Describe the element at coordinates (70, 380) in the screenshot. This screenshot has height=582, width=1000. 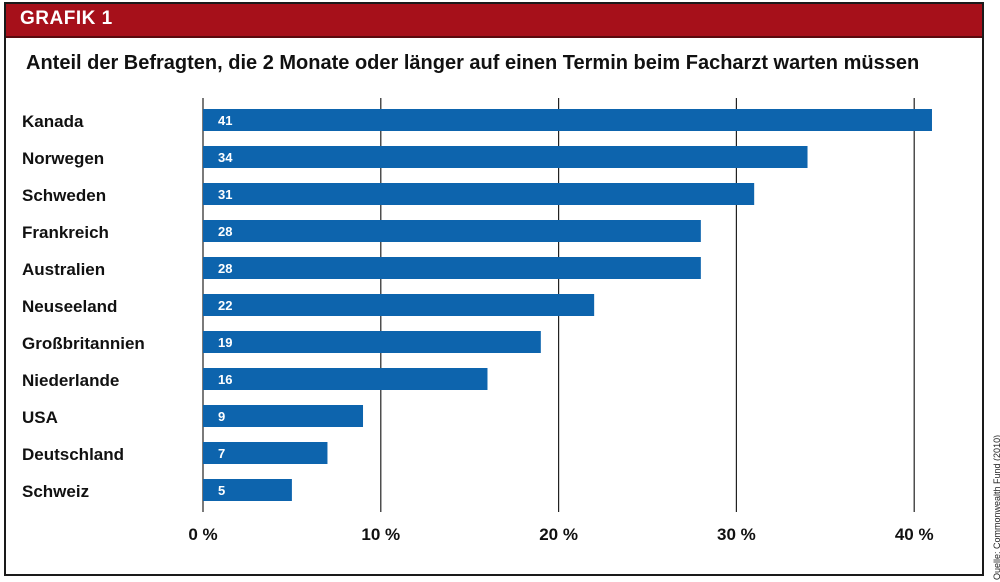
I see `category-label-7: Niederlande` at that location.